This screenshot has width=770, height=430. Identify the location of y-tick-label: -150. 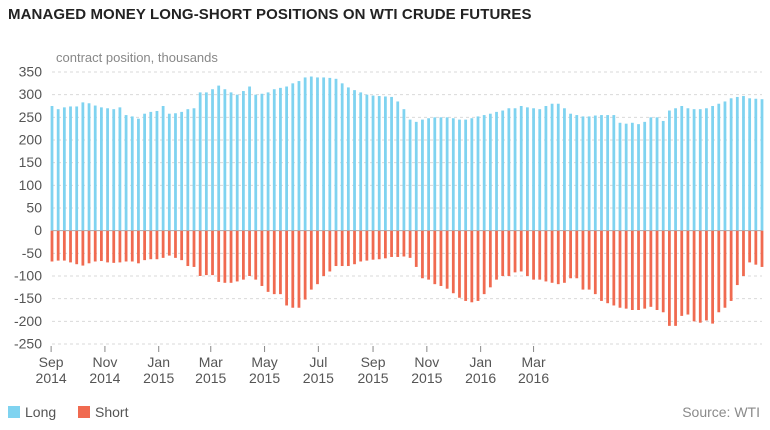
(28, 298).